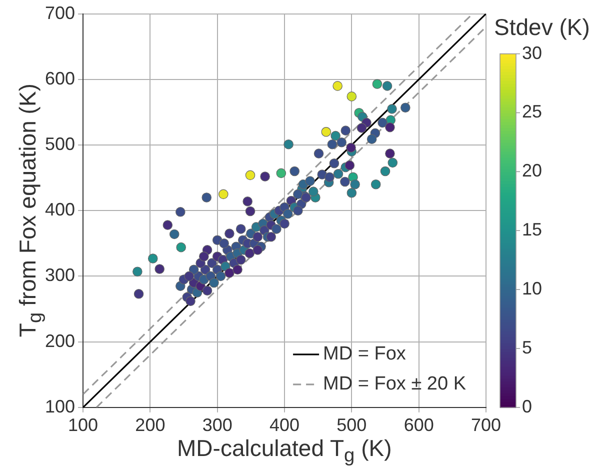 The width and height of the screenshot is (614, 476). What do you see at coordinates (419, 425) in the screenshot?
I see `x-tick-label: 600` at bounding box center [419, 425].